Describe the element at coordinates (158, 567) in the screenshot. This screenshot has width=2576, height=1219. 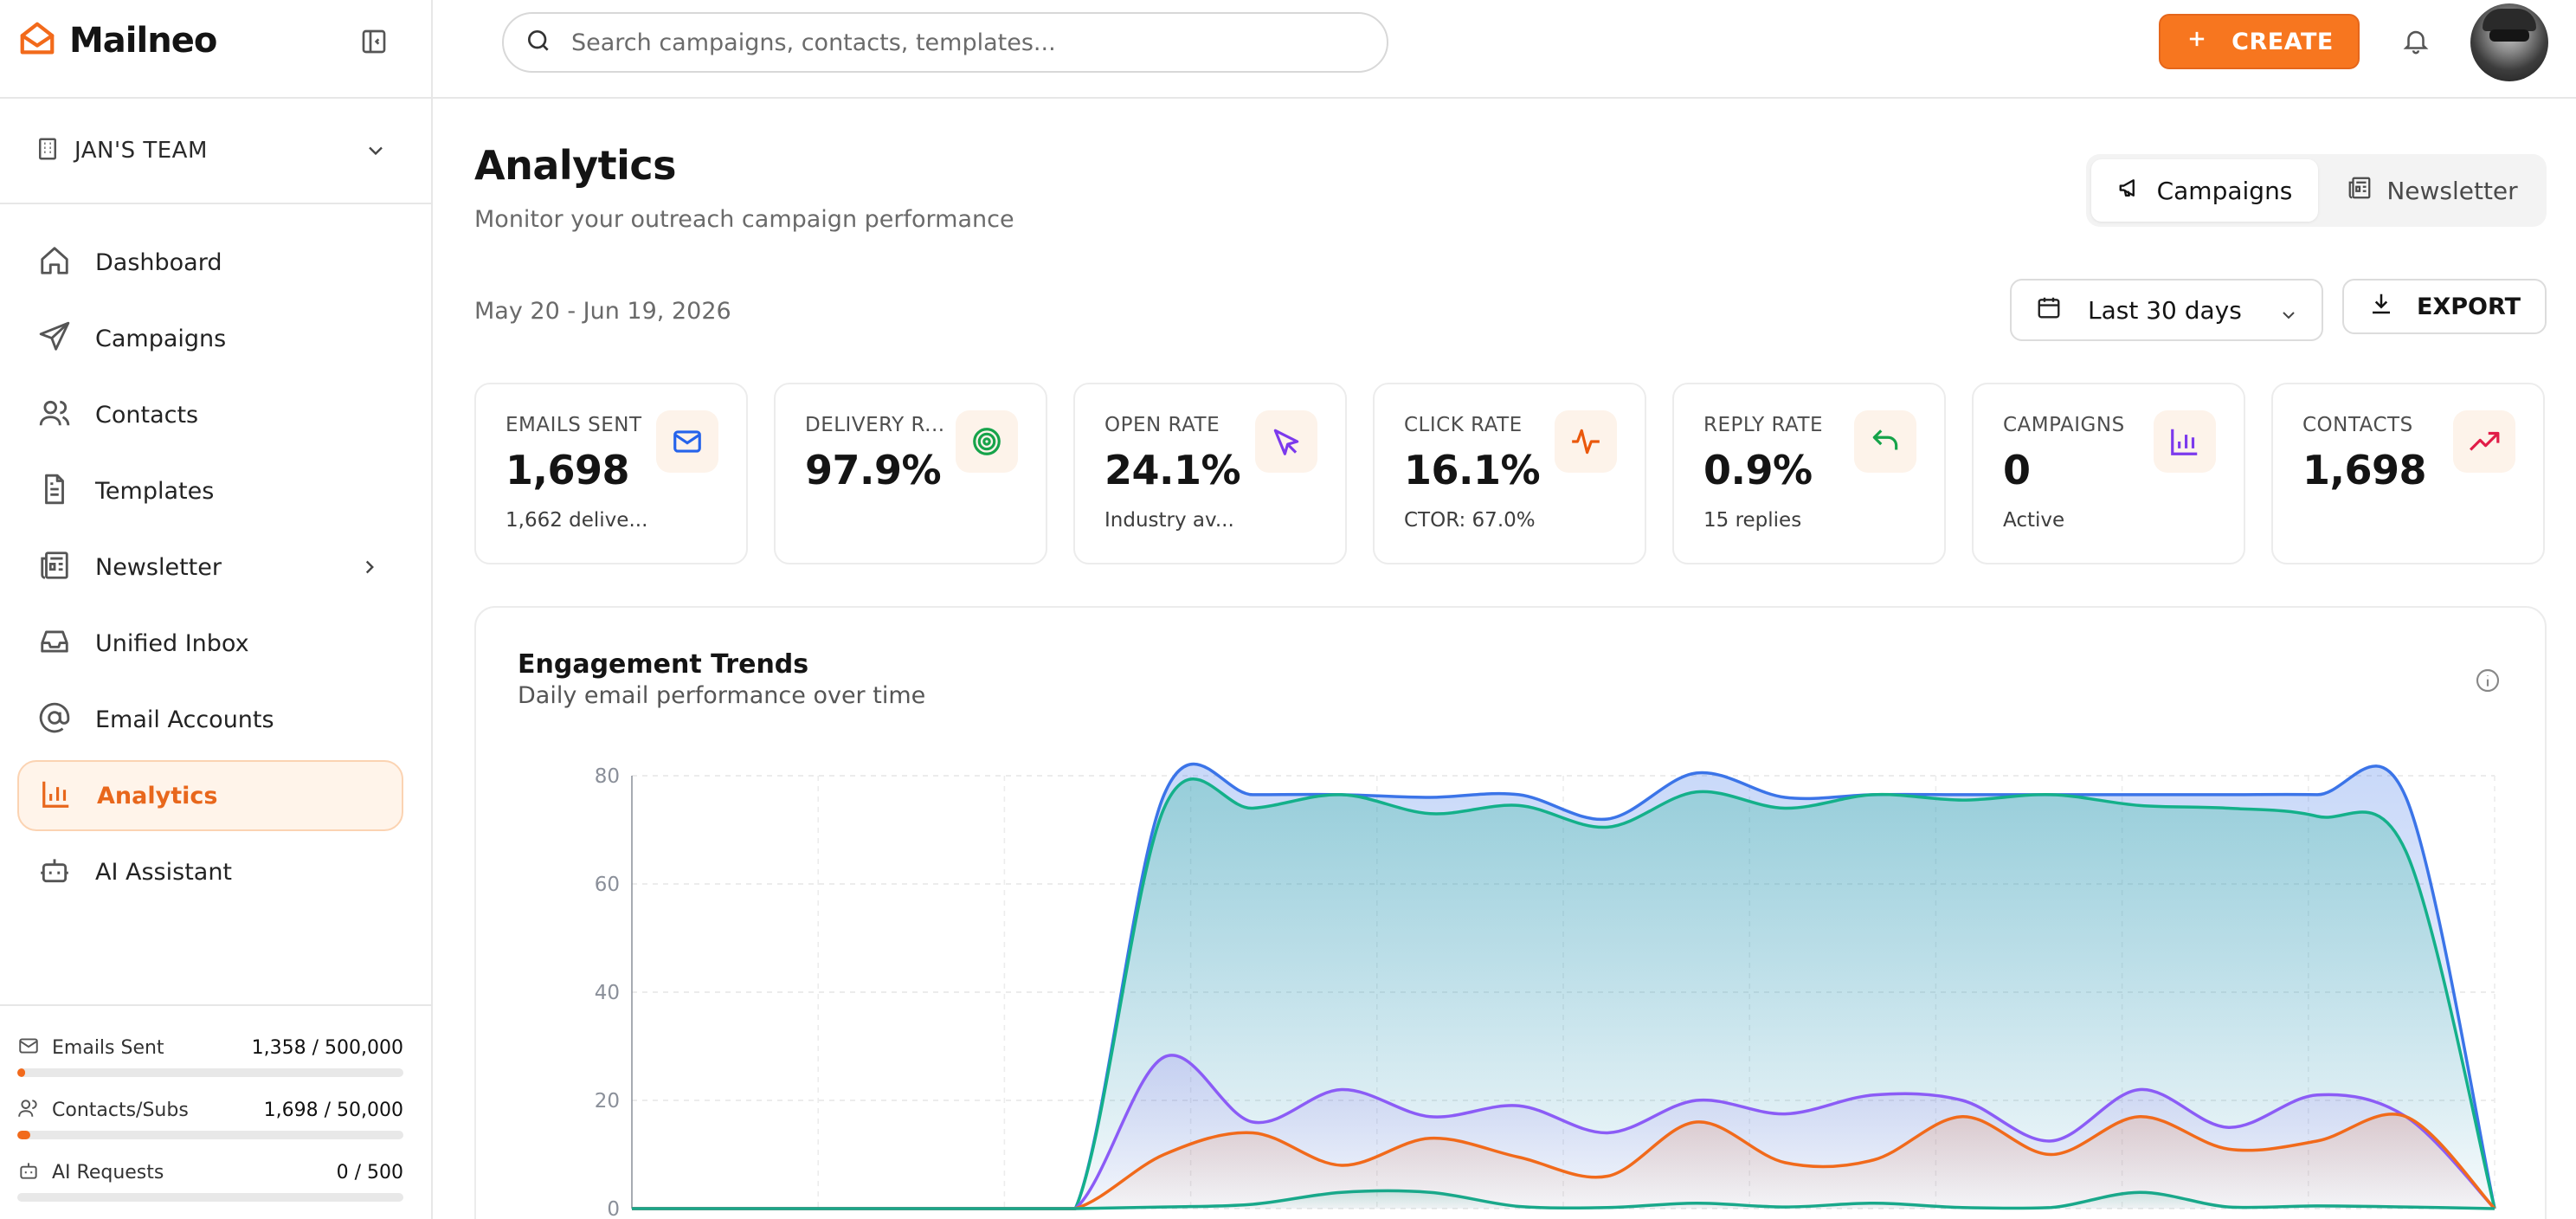
I see `sidebar-item-label: Newsletter` at that location.